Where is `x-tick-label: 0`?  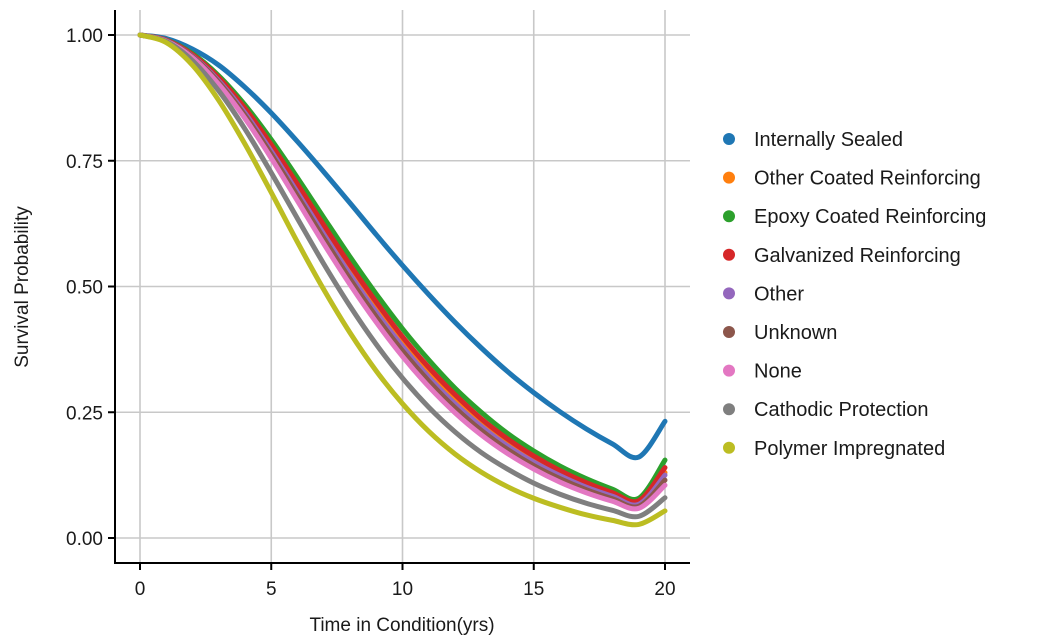 x-tick-label: 0 is located at coordinates (140, 589).